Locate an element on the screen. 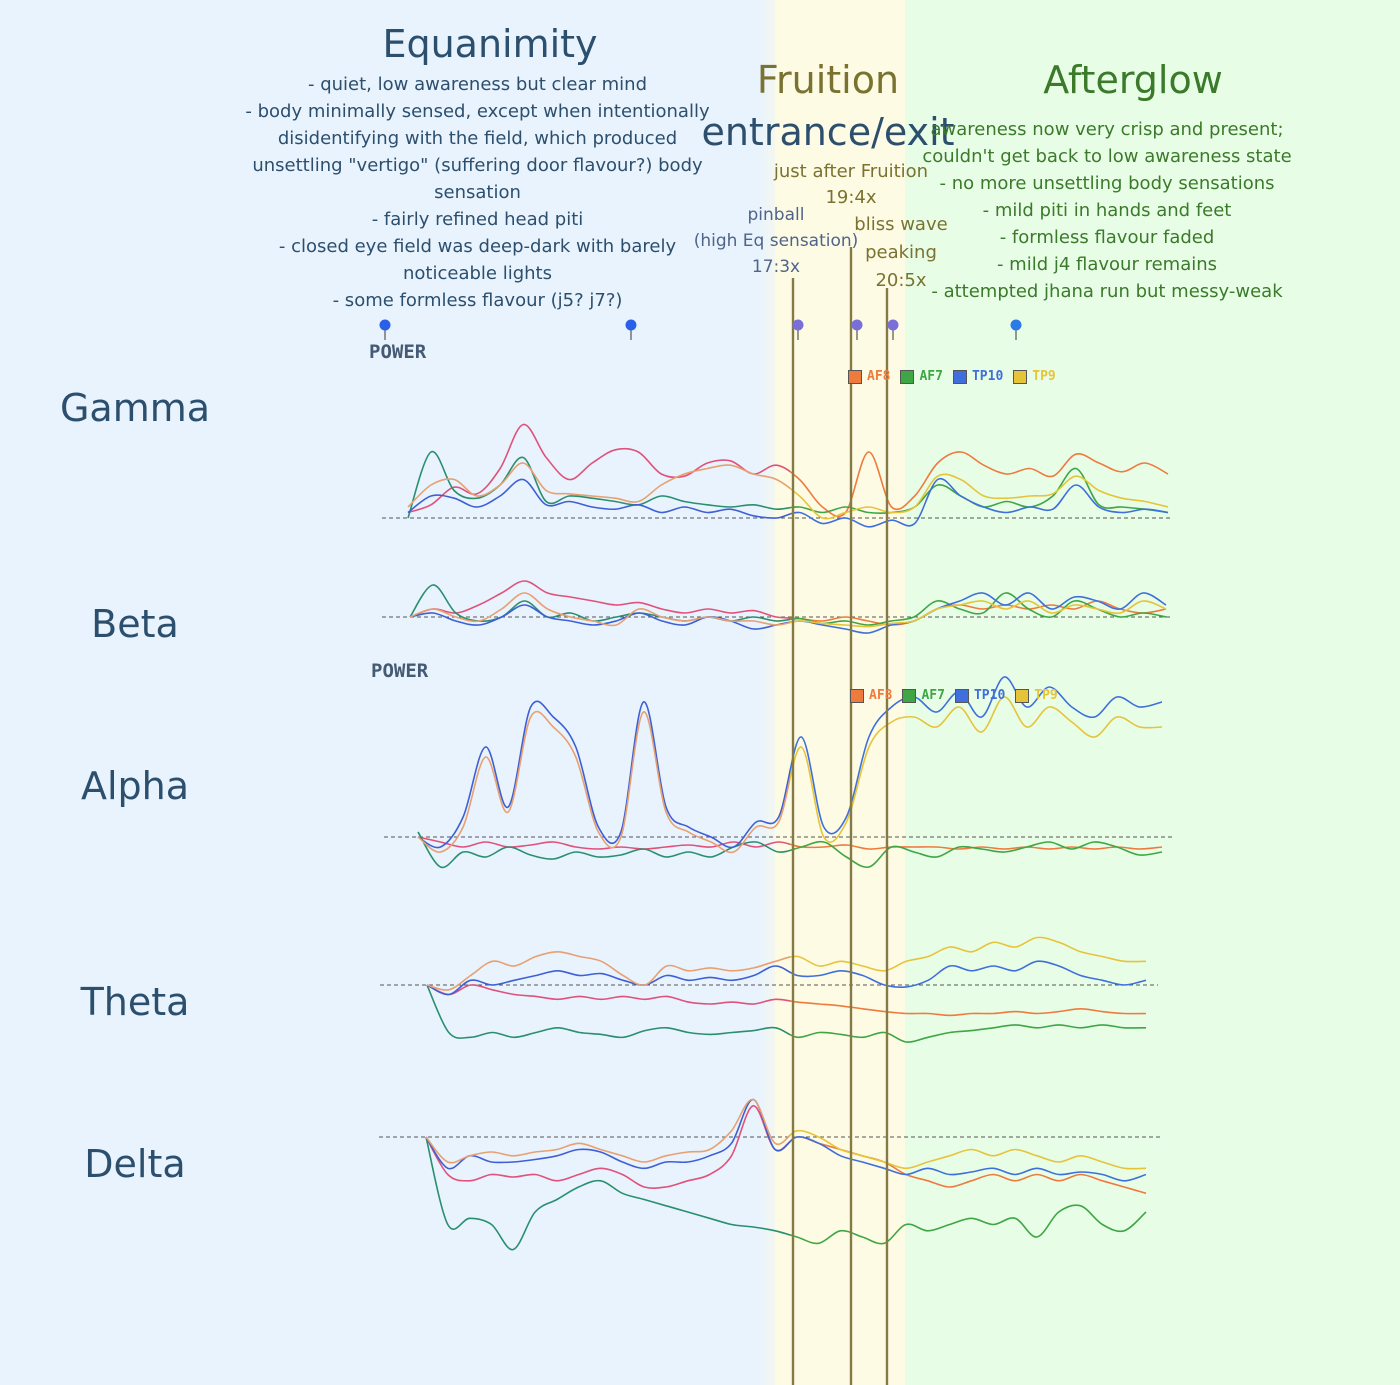 This screenshot has width=1400, height=1385. legend-lower: AF8 AF7 TP10 TP9 is located at coordinates (957, 695).